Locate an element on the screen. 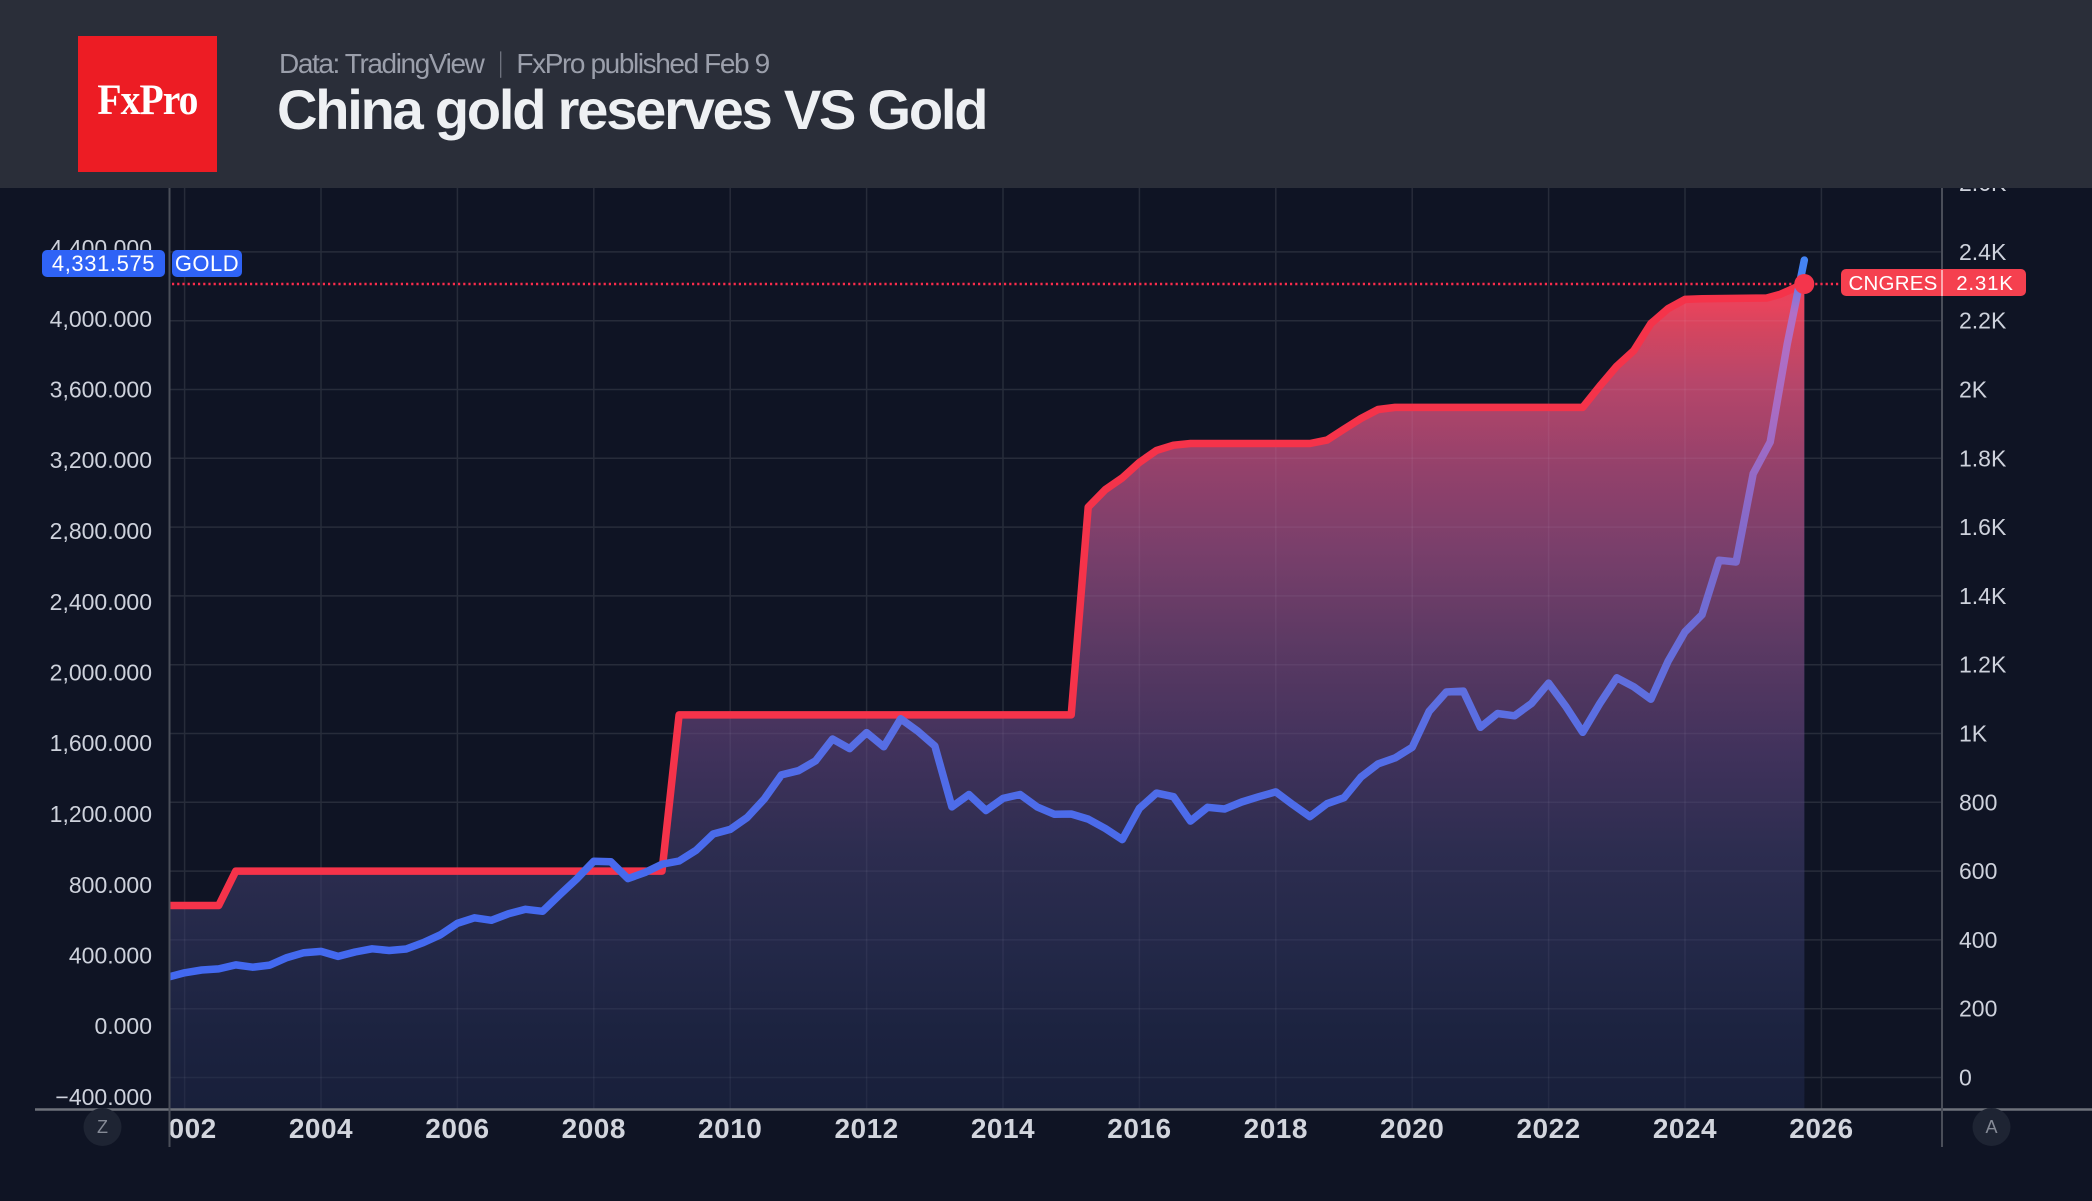 This screenshot has width=2092, height=1201. svg-text: 3,200.000 is located at coordinates (101, 460).